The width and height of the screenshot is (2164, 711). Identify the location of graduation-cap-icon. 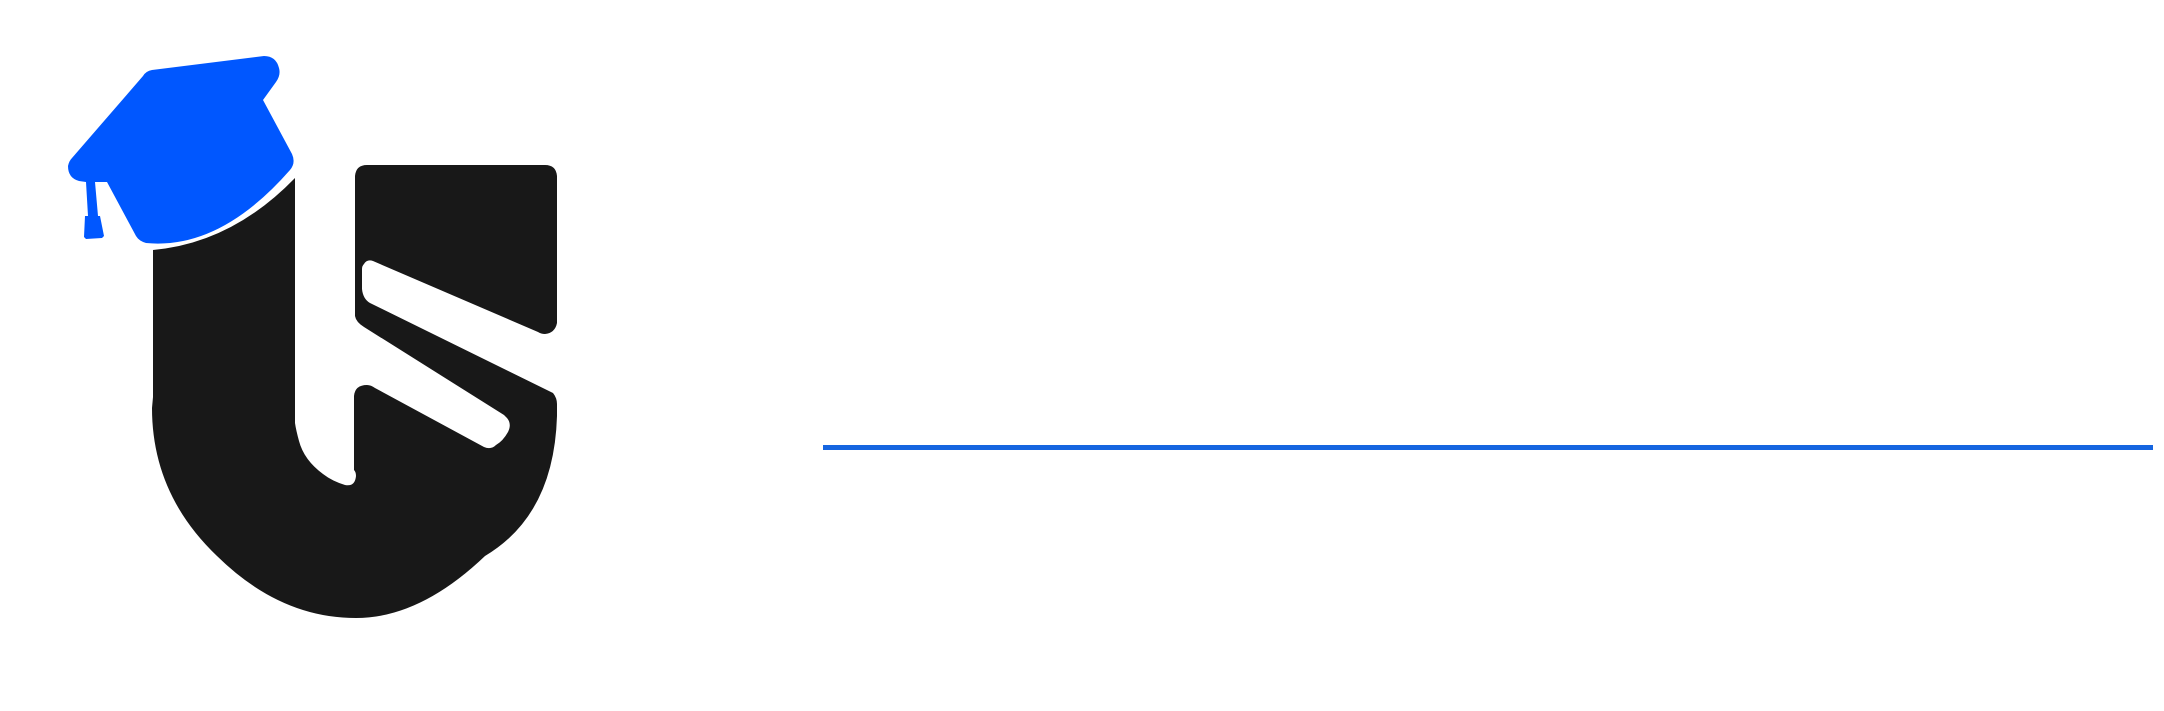
(181, 150).